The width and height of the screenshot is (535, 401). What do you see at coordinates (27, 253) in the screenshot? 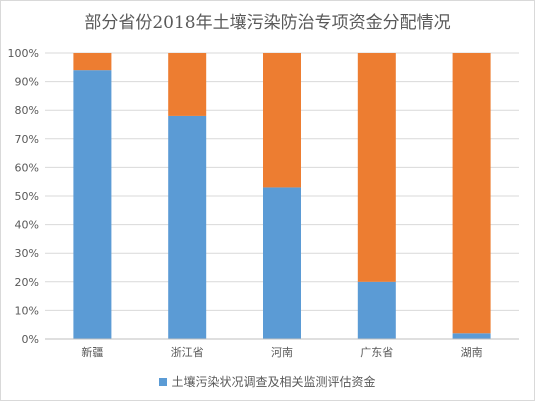
I see `y-tick-label: 30%` at bounding box center [27, 253].